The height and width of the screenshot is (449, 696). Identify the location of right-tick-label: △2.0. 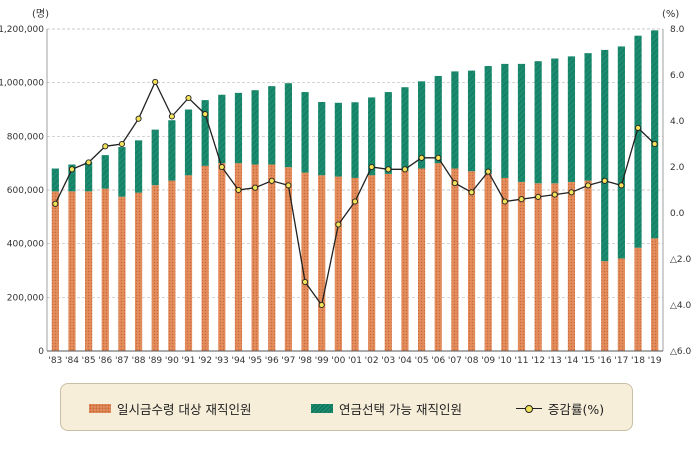
(681, 260).